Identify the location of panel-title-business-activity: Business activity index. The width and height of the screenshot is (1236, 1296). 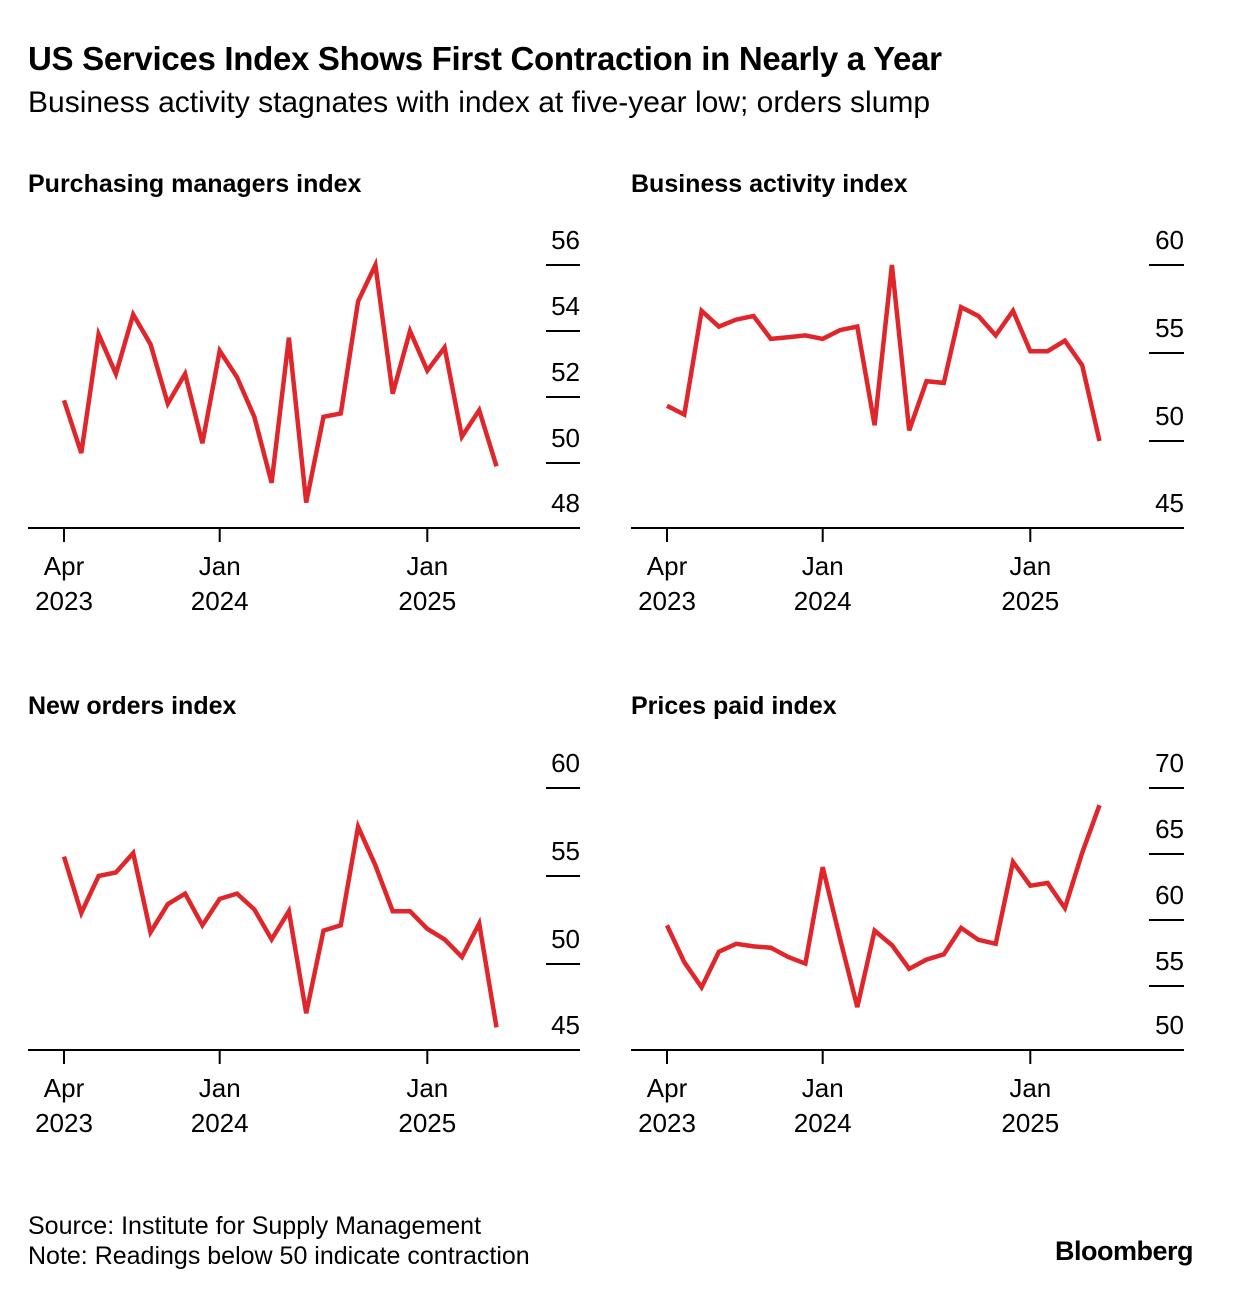
(769, 184).